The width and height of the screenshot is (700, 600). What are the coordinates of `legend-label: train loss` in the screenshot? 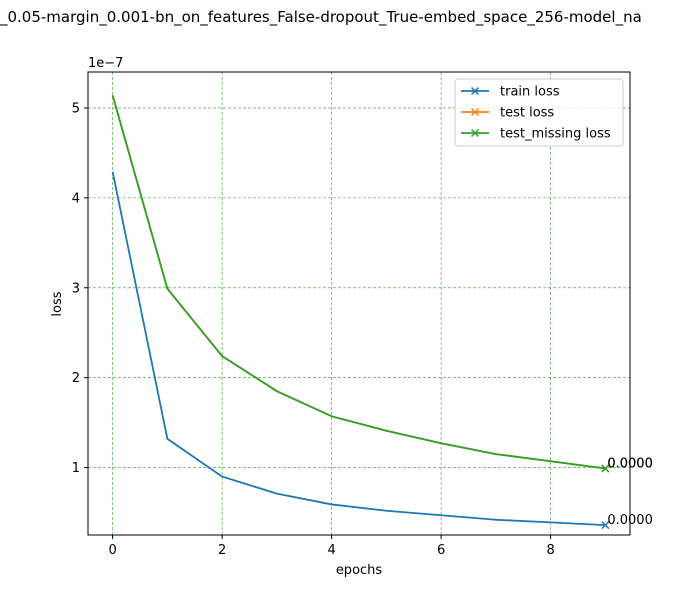 It's located at (530, 92).